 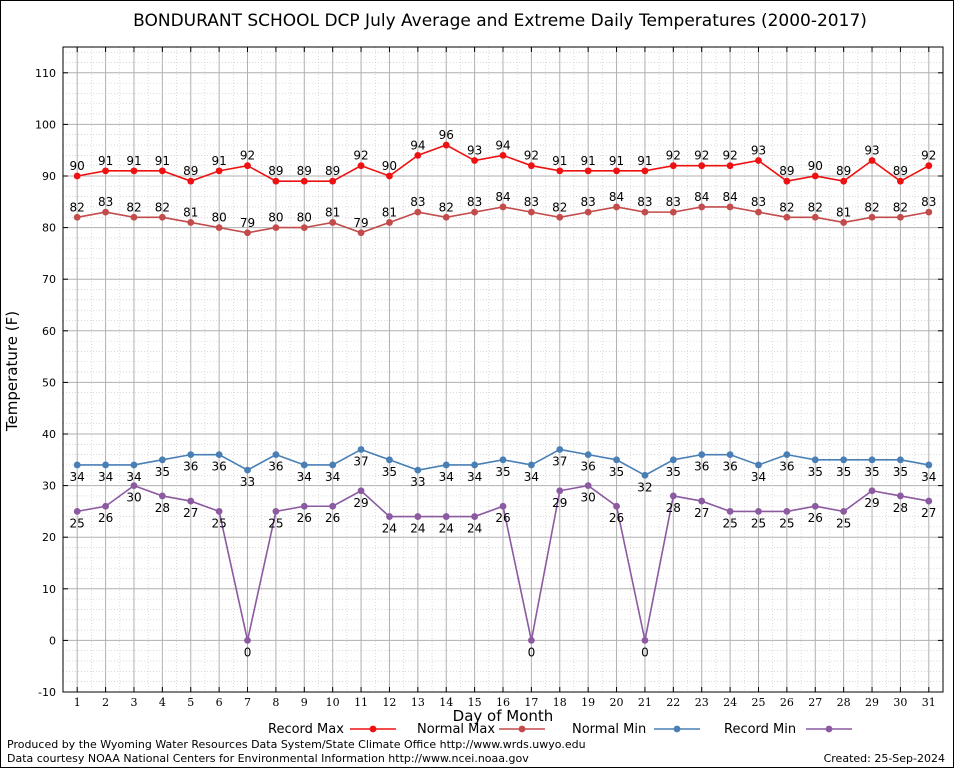 I want to click on data-label: 80, so click(x=304, y=218).